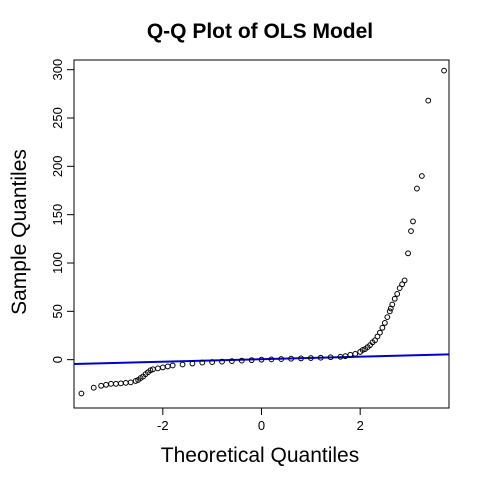 The height and width of the screenshot is (480, 480). What do you see at coordinates (57, 166) in the screenshot?
I see `y-tick-label: 200` at bounding box center [57, 166].